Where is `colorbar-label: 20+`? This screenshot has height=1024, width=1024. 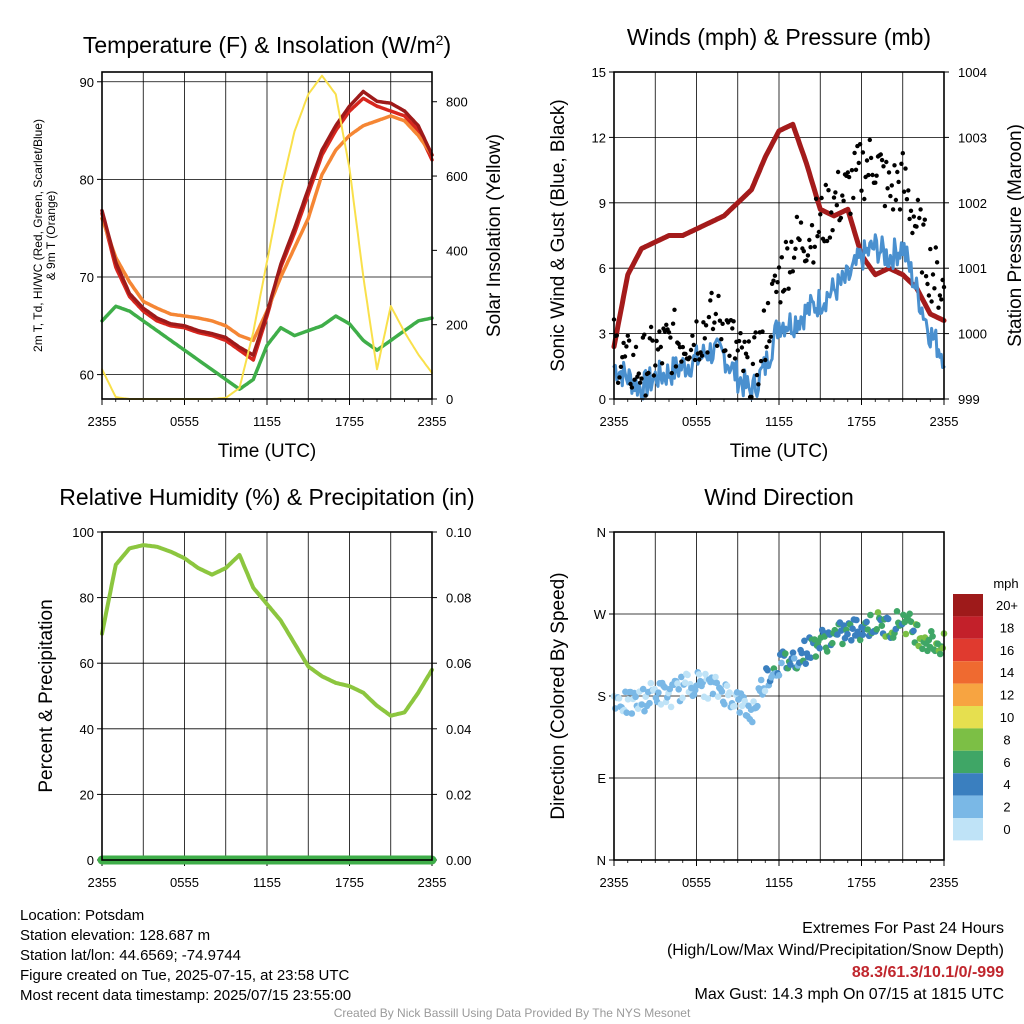 colorbar-label: 20+ is located at coordinates (1007, 605).